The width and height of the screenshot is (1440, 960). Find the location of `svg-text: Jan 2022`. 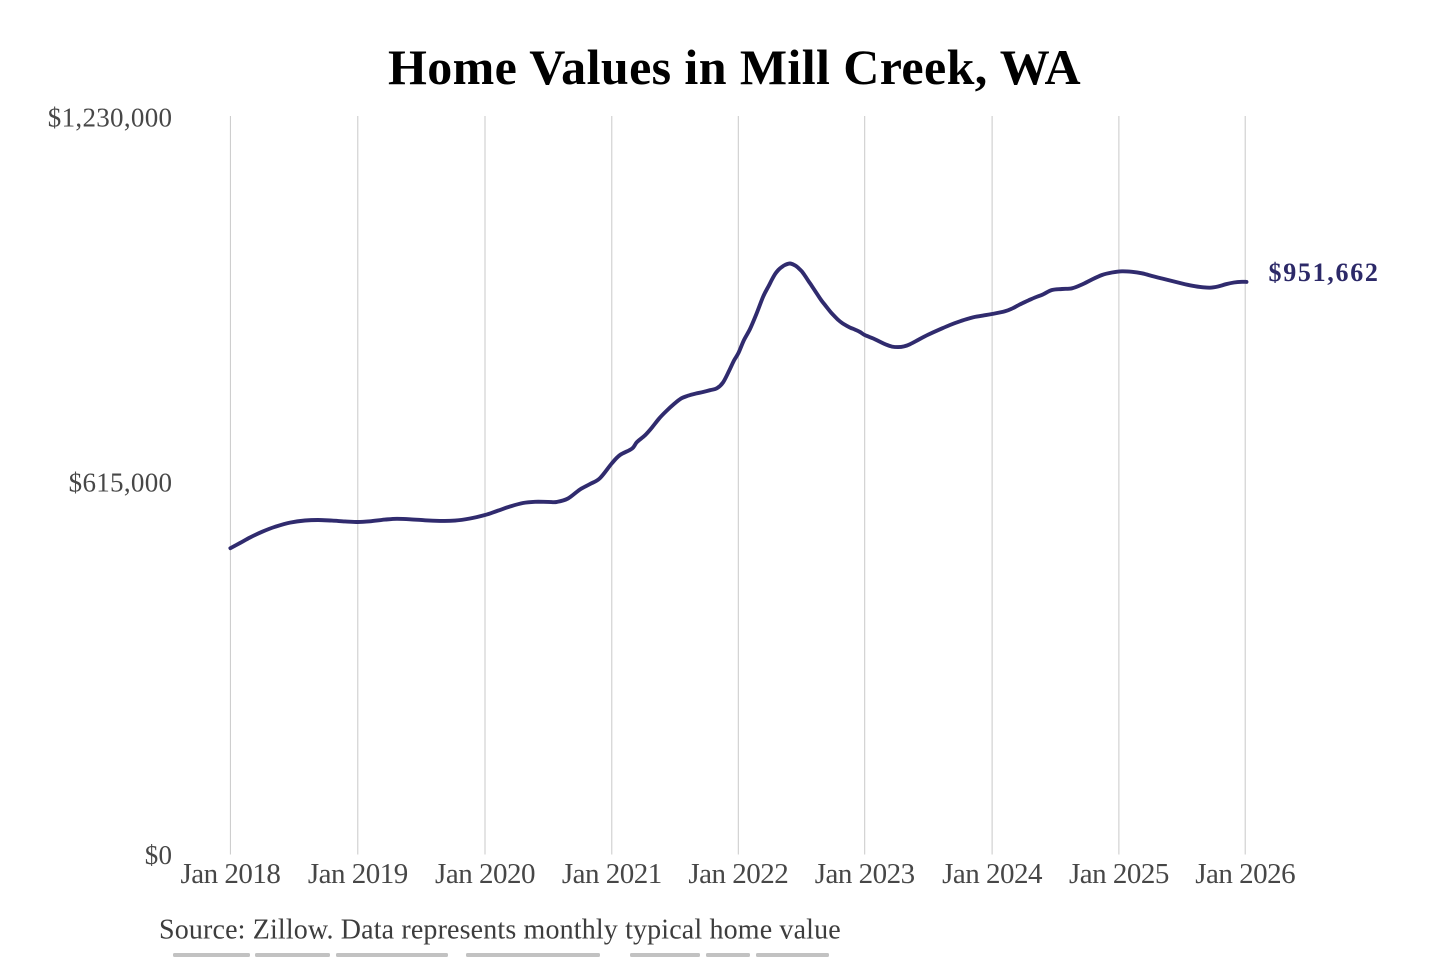

svg-text: Jan 2022 is located at coordinates (738, 874).